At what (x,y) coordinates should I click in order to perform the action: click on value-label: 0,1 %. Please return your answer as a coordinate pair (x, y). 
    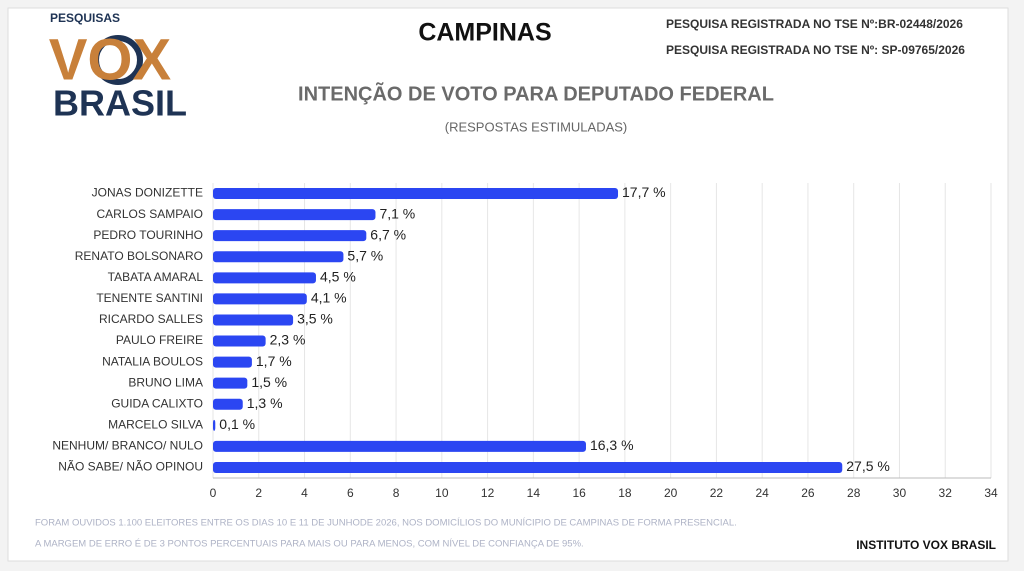
    Looking at the image, I should click on (237, 424).